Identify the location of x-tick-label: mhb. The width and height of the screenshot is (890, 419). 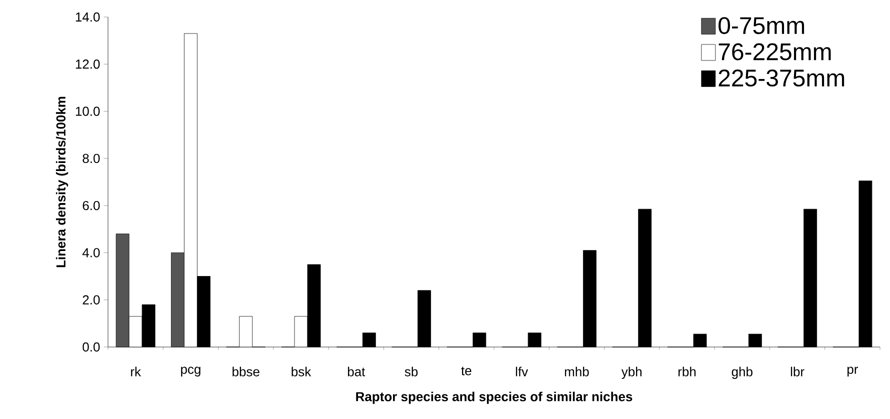
(576, 371).